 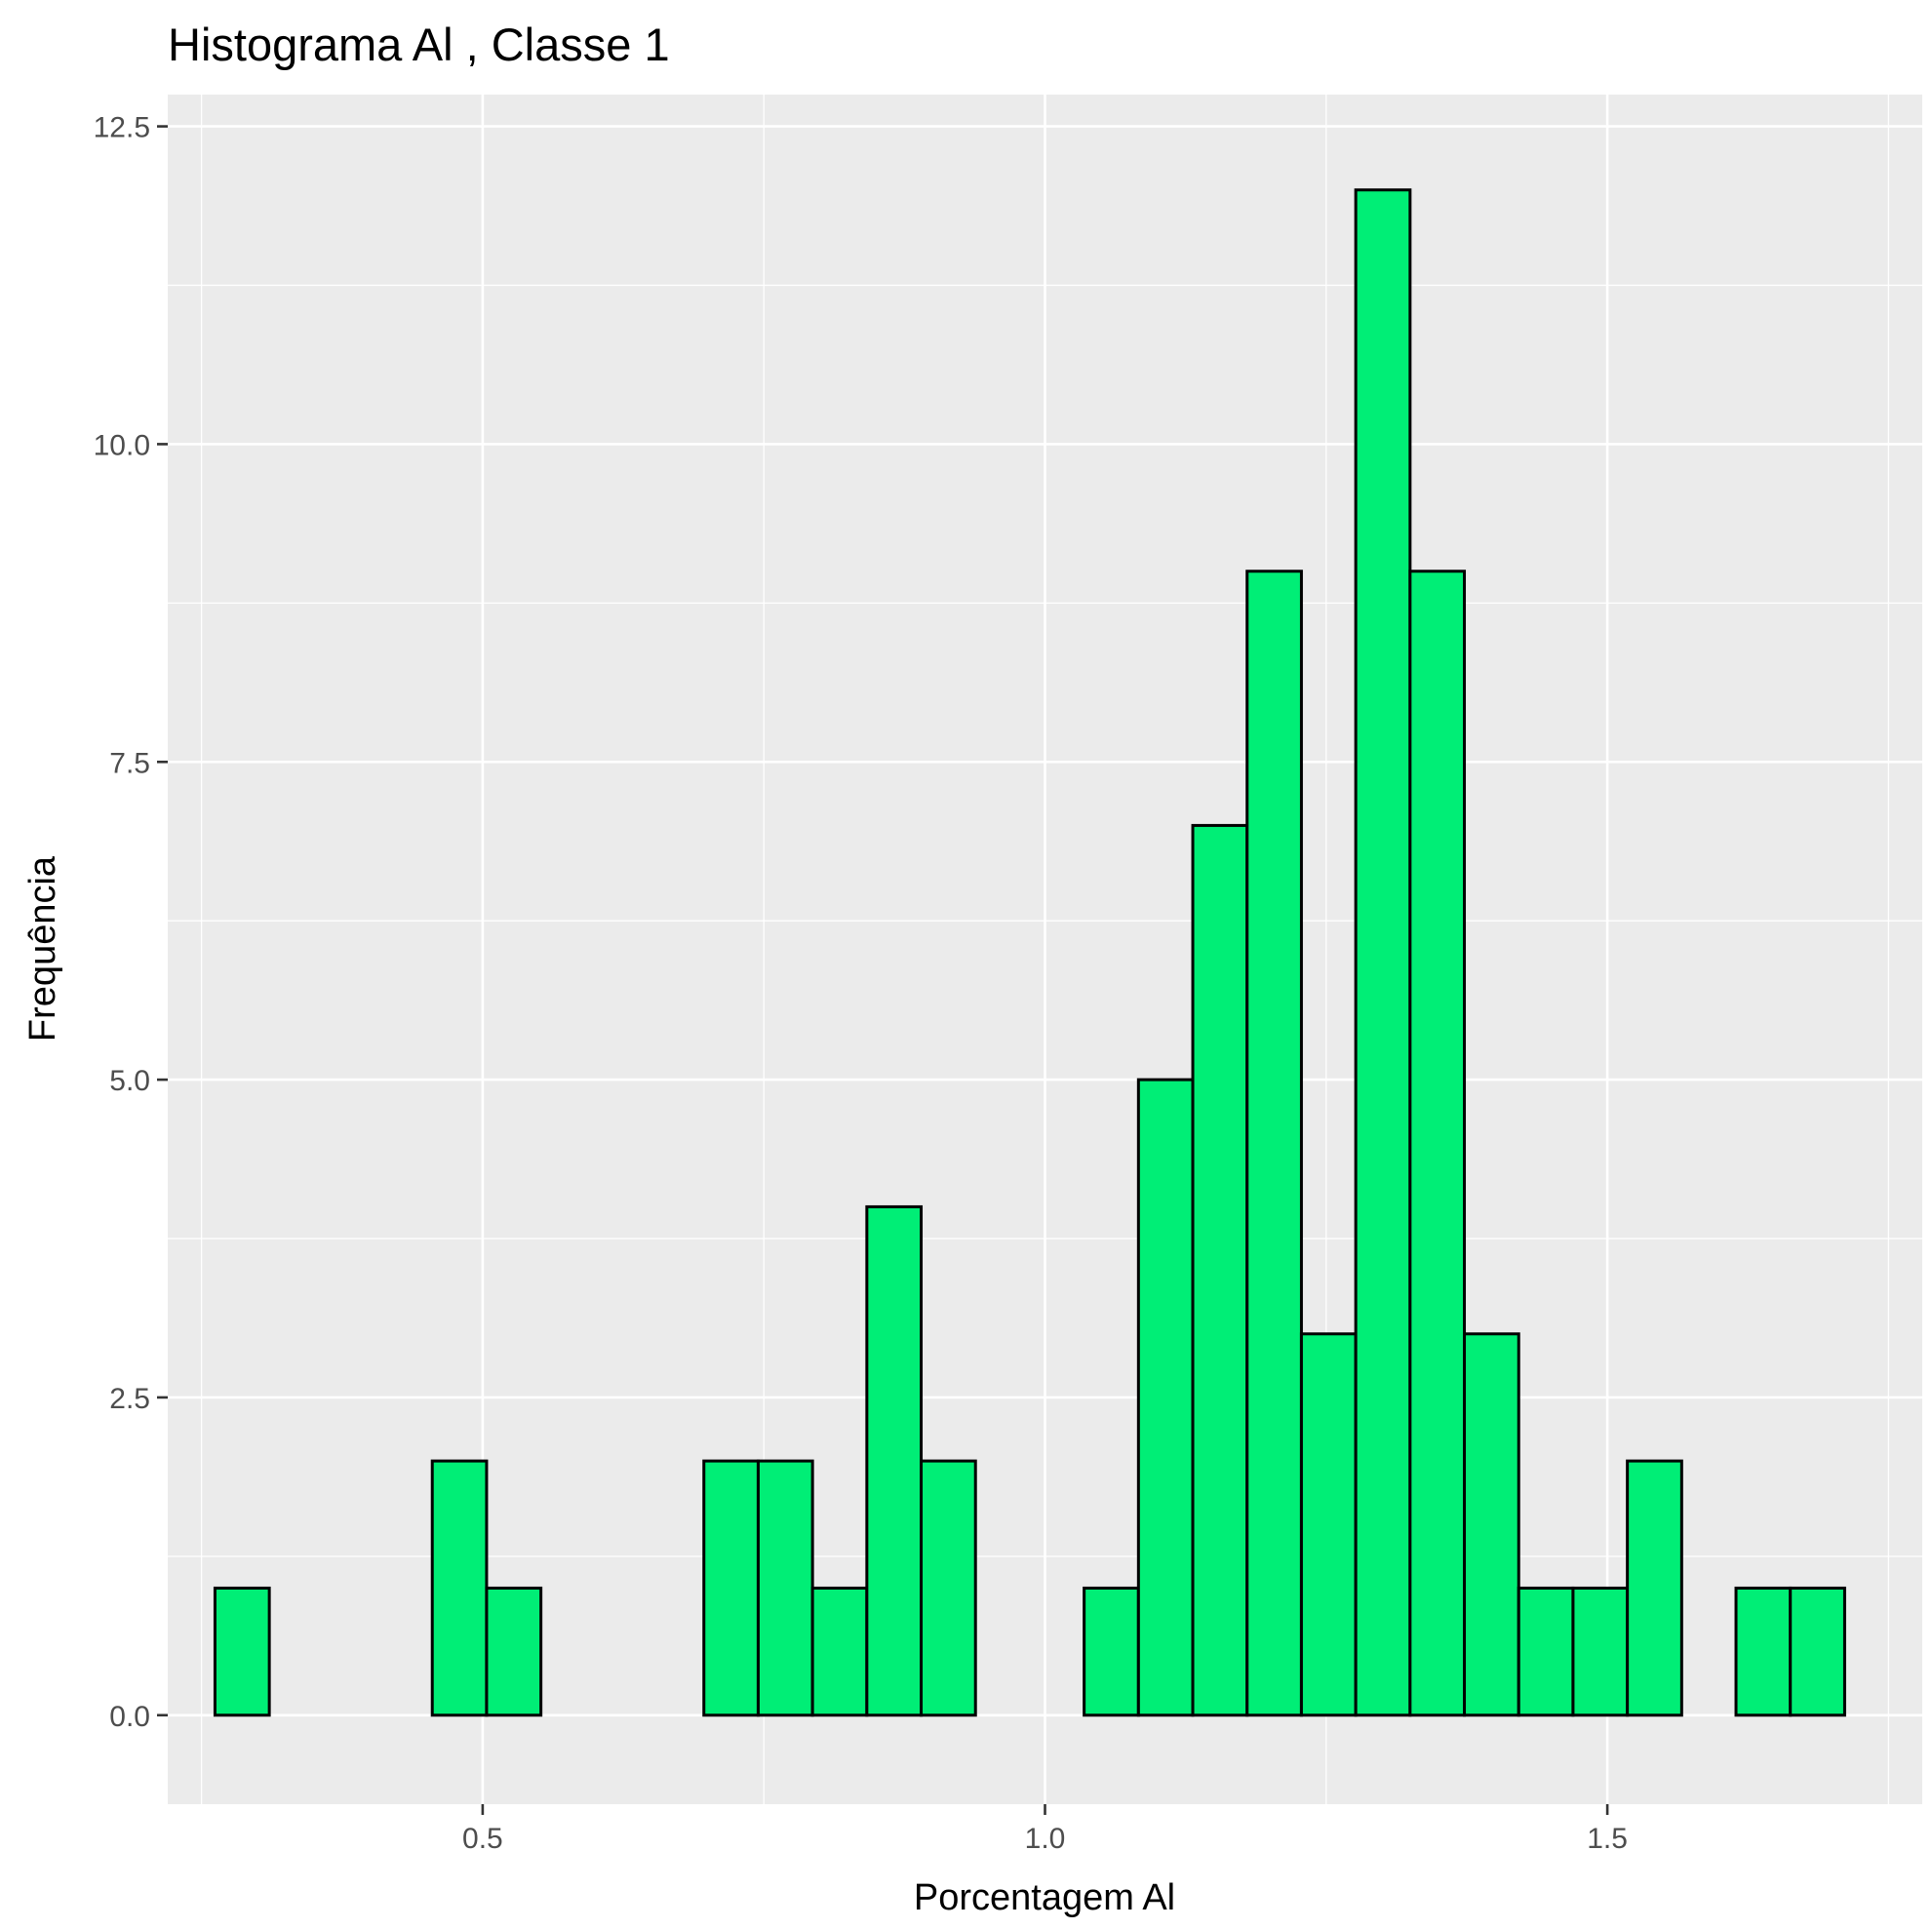 I want to click on chart-title: Histograma Al , Classe 1, so click(x=419, y=44).